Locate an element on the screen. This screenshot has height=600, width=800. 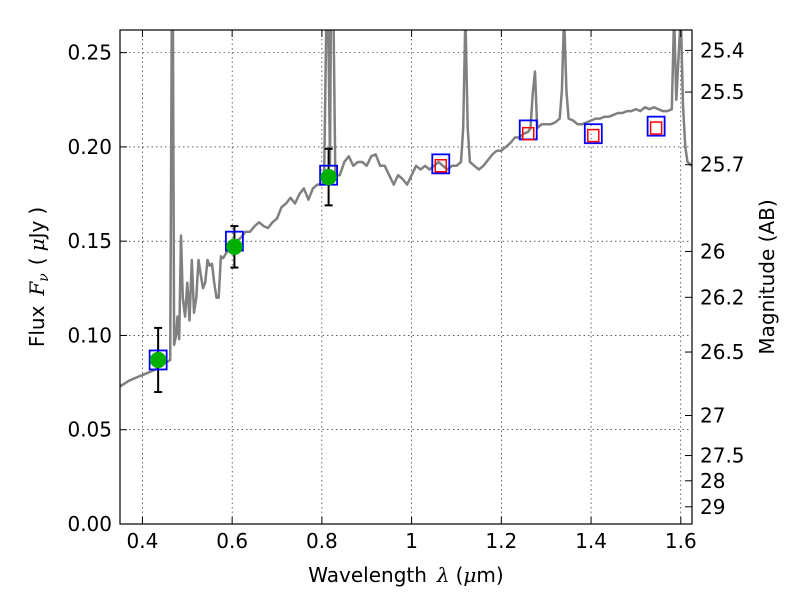
x-tick-label: 0.6 is located at coordinates (232, 541).